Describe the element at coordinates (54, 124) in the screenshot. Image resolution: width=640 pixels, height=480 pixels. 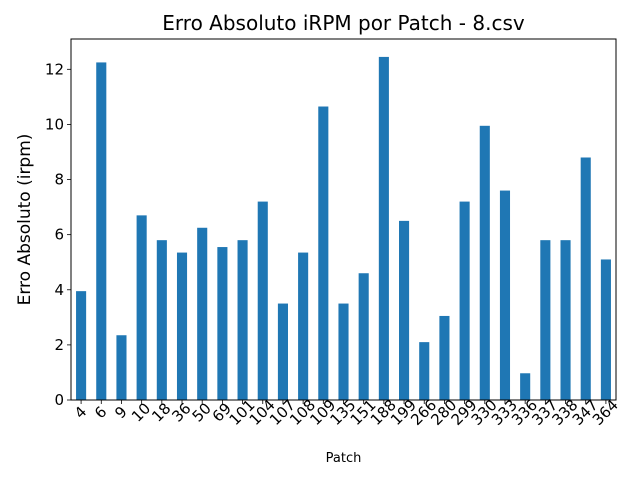
I see `y-tick-label: 10` at that location.